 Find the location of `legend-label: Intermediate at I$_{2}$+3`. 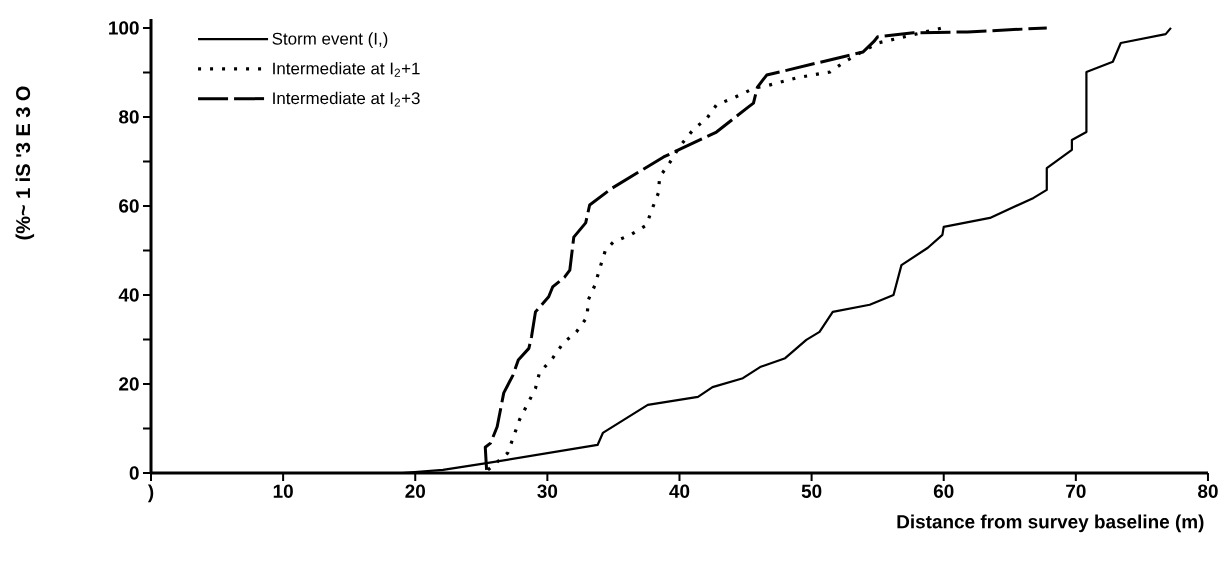

legend-label: Intermediate at I$_{2}$+3 is located at coordinates (346, 99).